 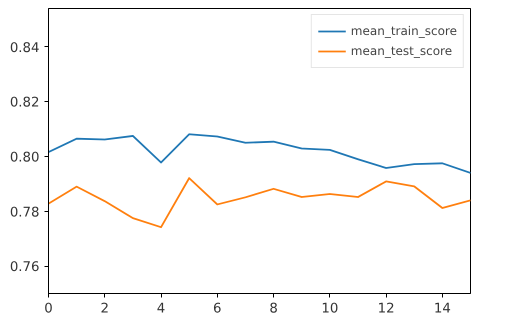 I want to click on x-tick-label: 10, so click(x=329, y=309).